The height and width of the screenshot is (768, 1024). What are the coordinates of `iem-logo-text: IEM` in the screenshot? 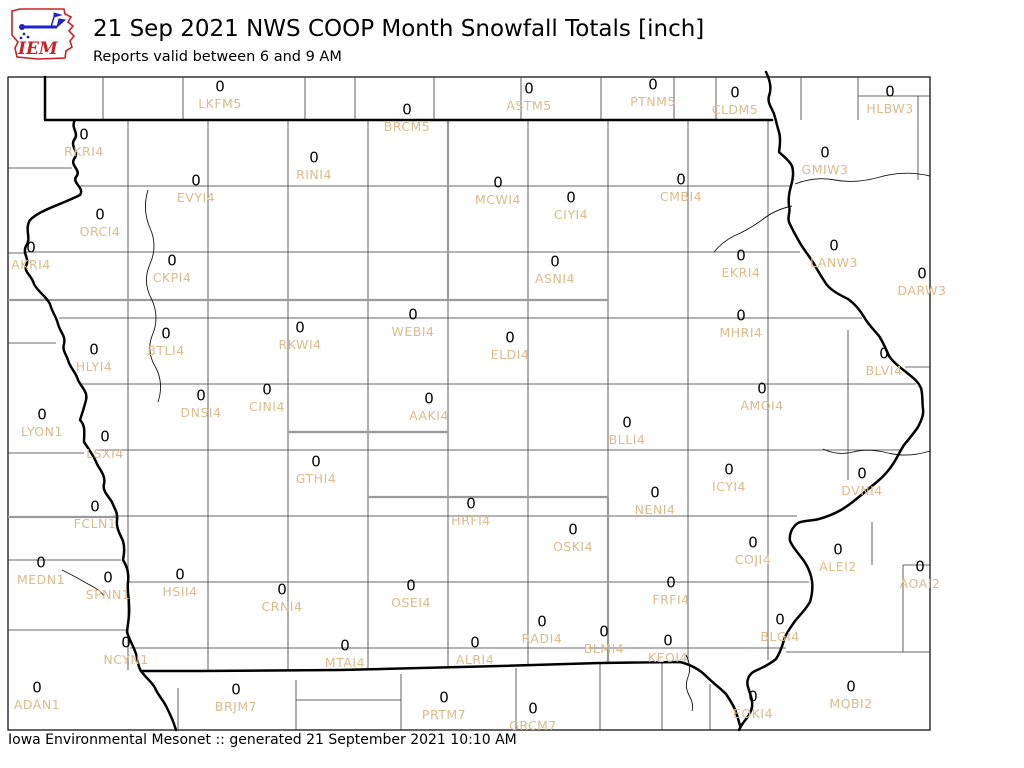 It's located at (38, 49).